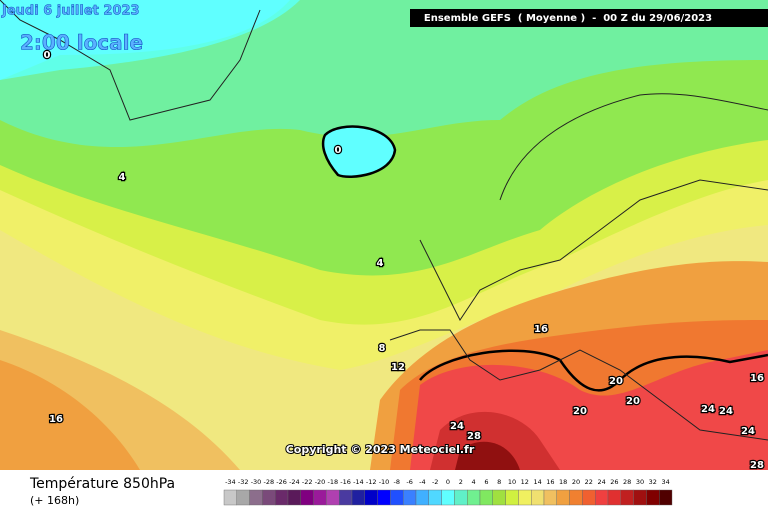 This screenshot has height=516, width=768. Describe the element at coordinates (384, 482) in the screenshot. I see `scale-label: -10` at that location.